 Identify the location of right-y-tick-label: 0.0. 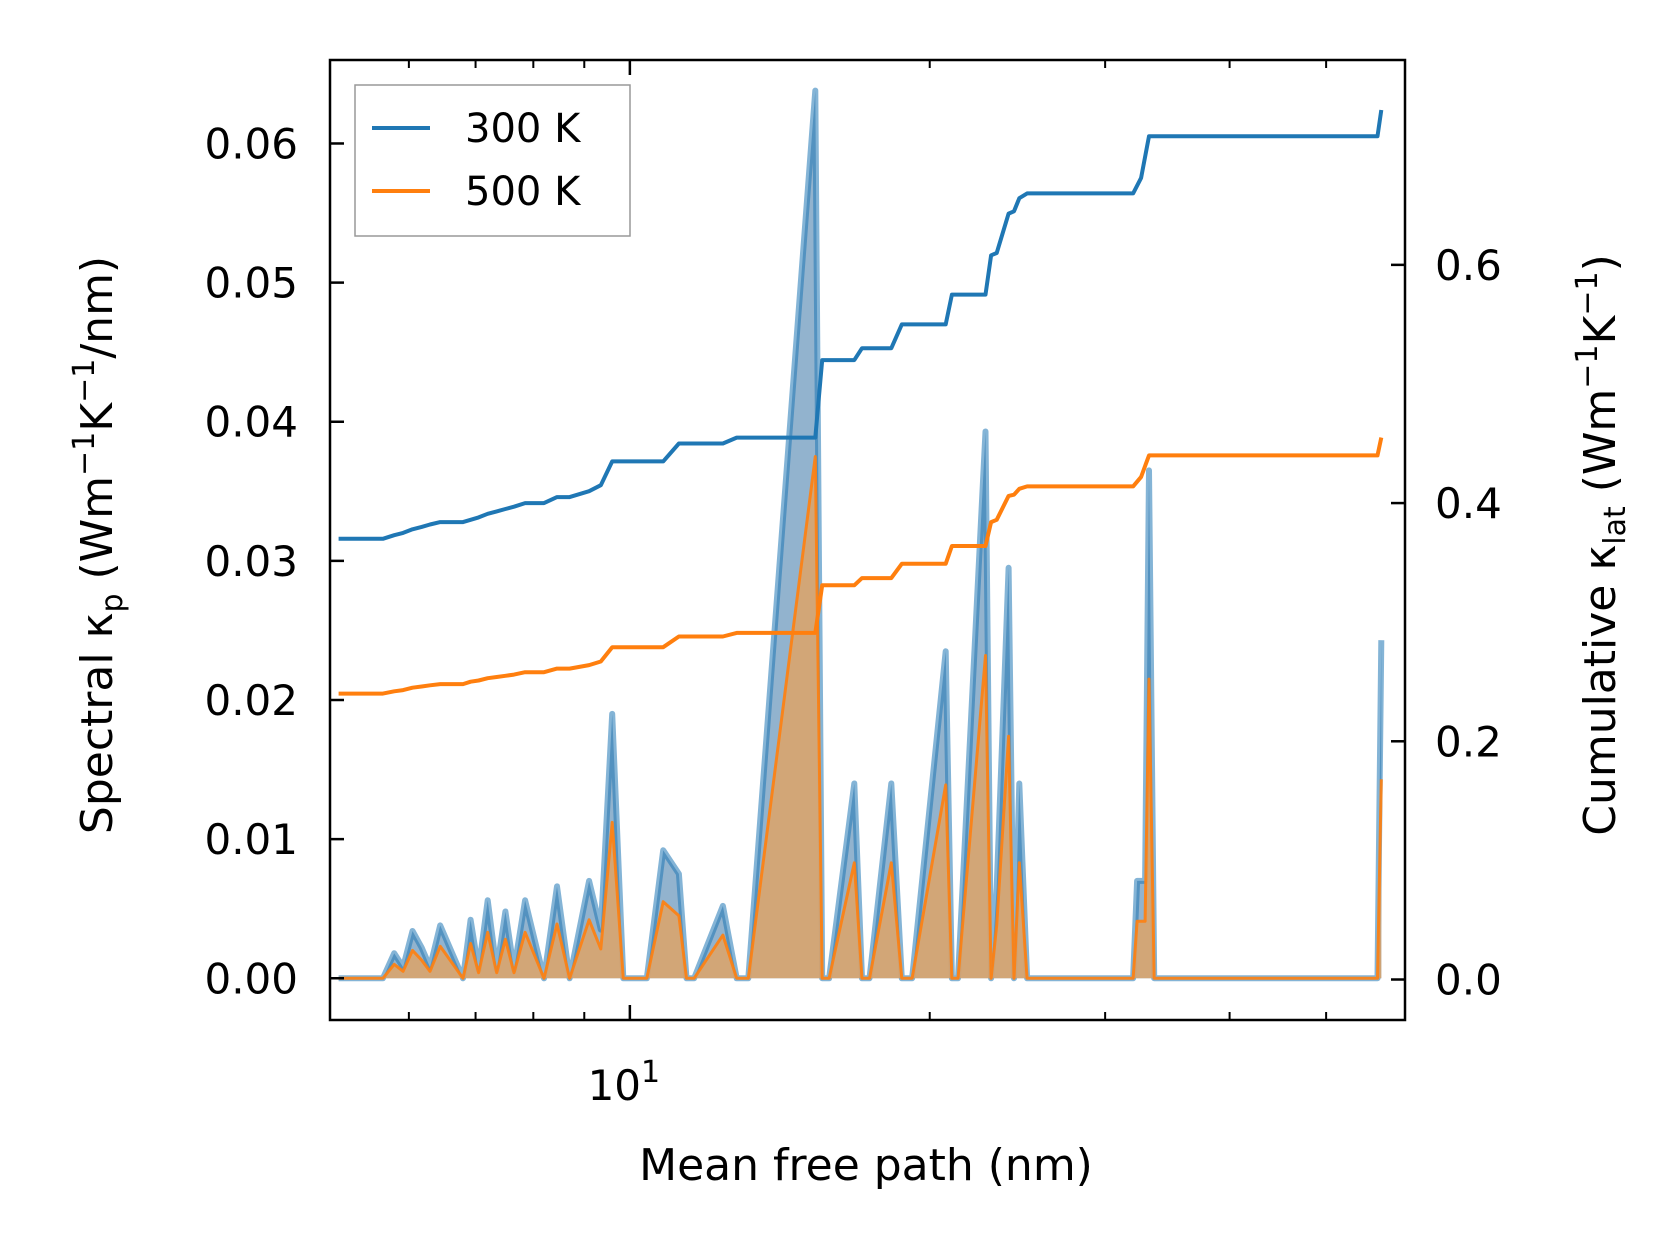
(1468, 980).